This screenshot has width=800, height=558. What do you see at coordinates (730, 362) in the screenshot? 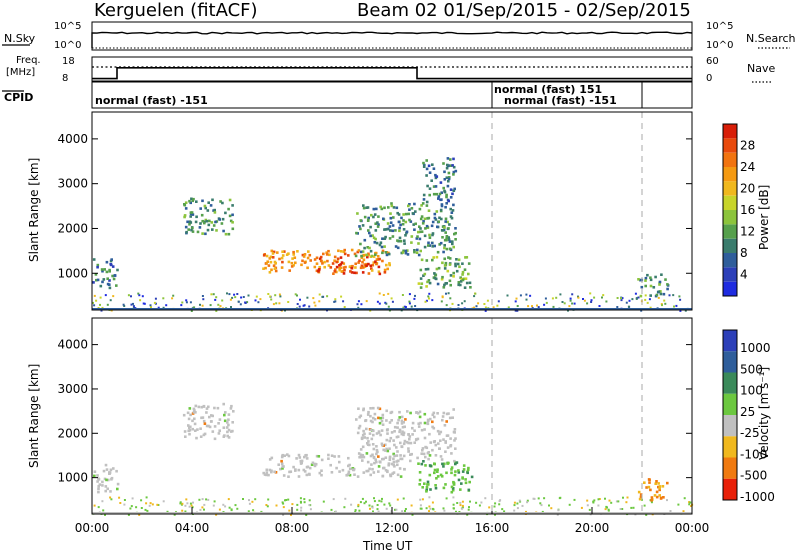
I see `velocity-colorbar-bin` at bounding box center [730, 362].